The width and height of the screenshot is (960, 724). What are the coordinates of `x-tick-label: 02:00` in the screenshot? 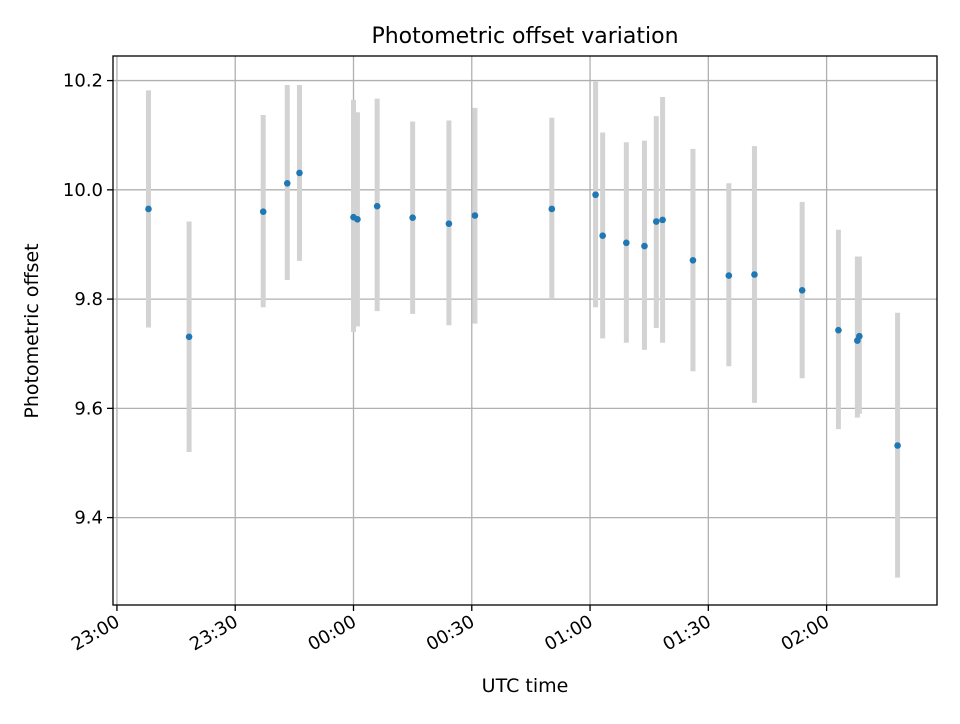 It's located at (805, 633).